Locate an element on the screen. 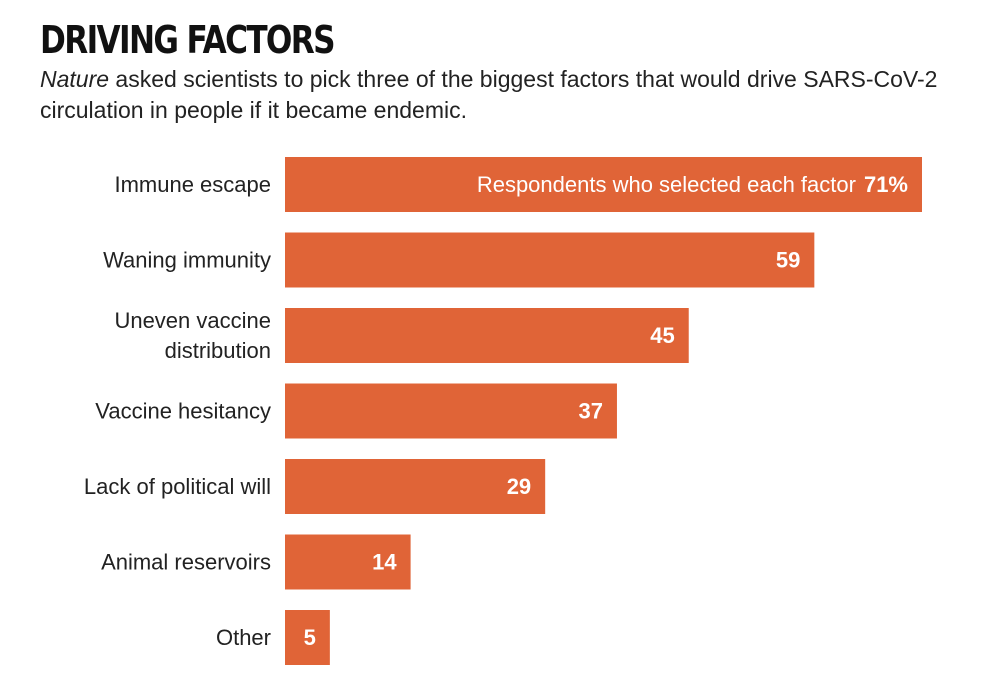 This screenshot has width=1000, height=683. category-label: Lack of political will is located at coordinates (177, 486).